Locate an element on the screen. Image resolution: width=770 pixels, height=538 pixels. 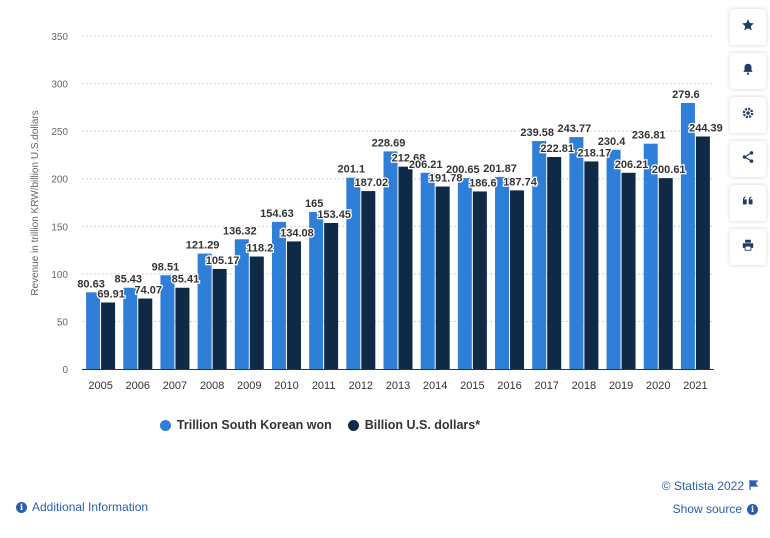
notification-button is located at coordinates (748, 71).